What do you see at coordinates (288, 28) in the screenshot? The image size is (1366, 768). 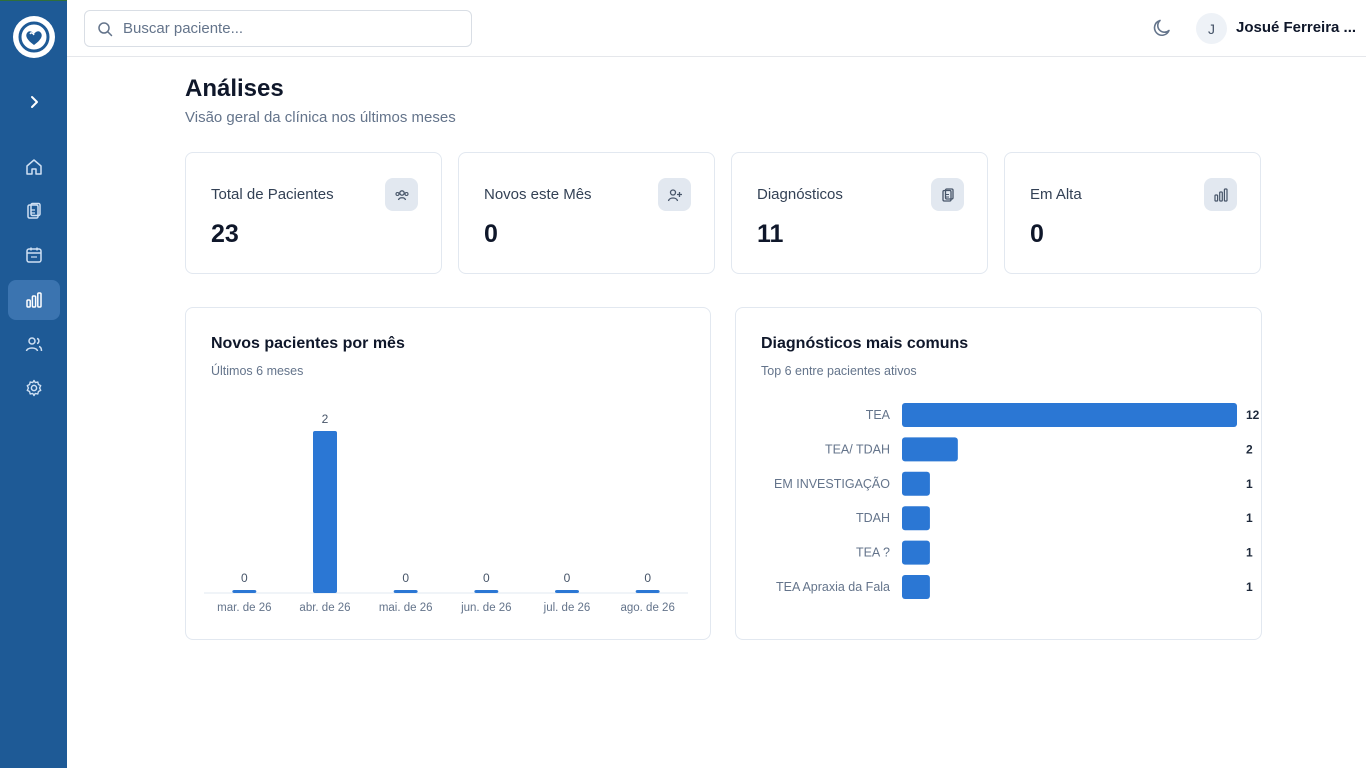 I see `search-input` at bounding box center [288, 28].